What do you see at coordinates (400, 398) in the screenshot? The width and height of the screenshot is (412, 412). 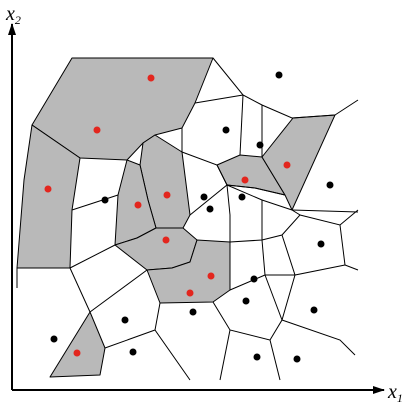 I see `x-axis-label-subscript: 1` at bounding box center [400, 398].